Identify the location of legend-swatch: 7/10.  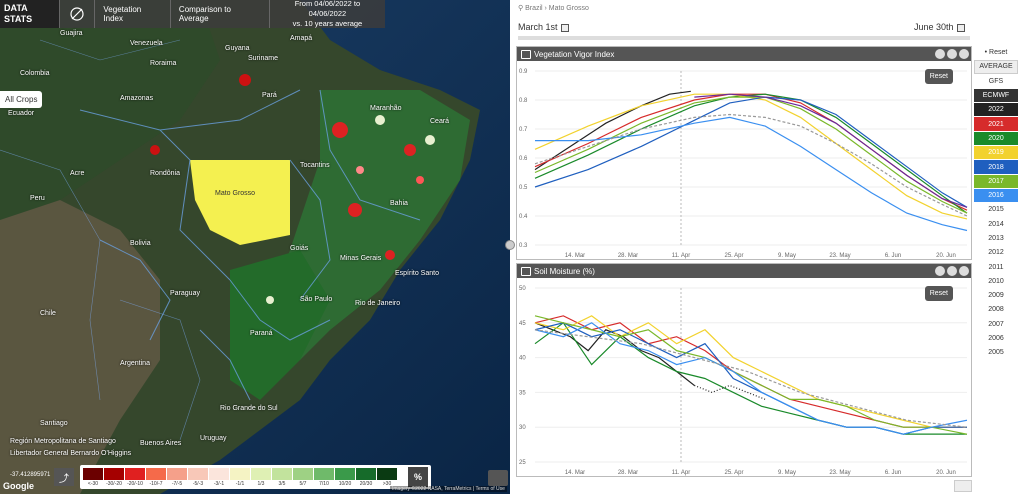
(324, 477).